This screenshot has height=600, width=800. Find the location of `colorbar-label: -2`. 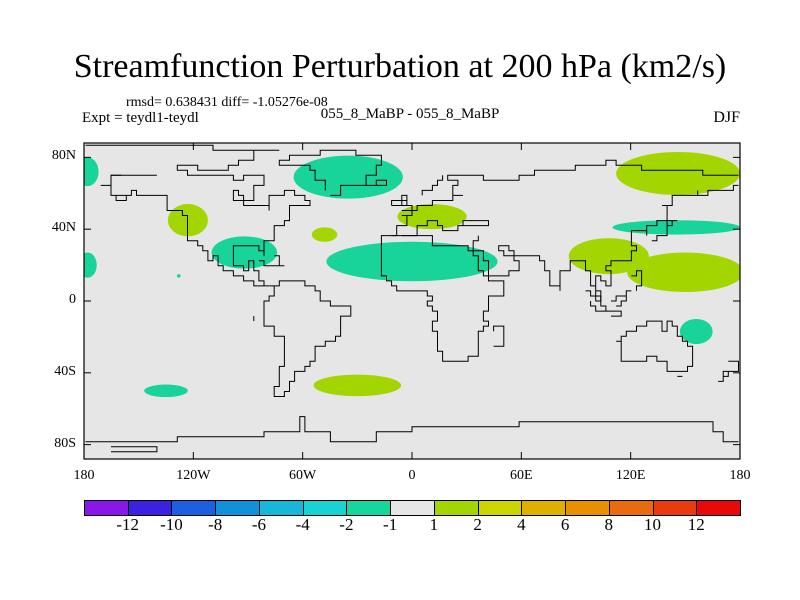

colorbar-label: -2 is located at coordinates (346, 524).